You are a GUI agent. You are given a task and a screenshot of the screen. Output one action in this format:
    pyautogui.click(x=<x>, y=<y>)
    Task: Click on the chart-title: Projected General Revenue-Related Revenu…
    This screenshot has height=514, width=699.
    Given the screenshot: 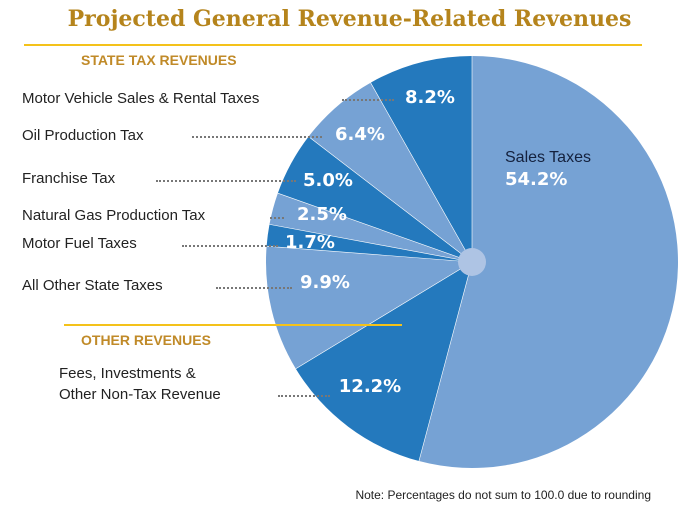 What is the action you would take?
    pyautogui.click(x=349, y=19)
    